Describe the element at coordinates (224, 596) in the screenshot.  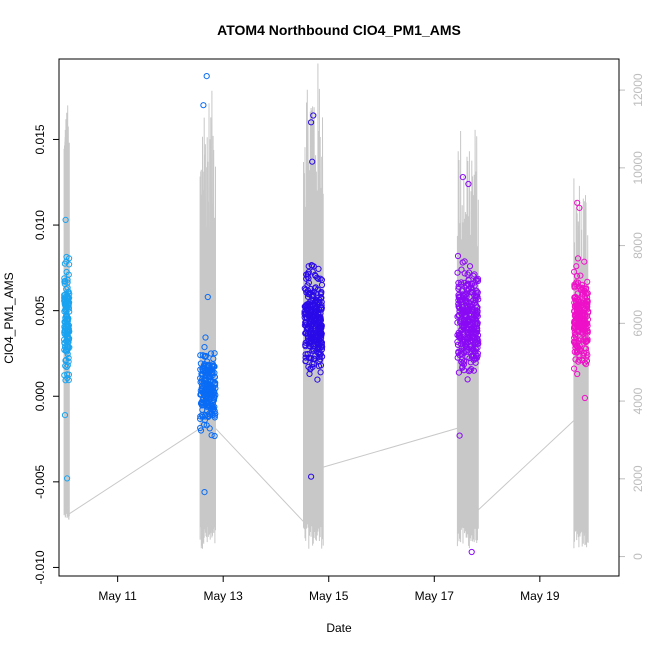
I see `x-tick-label: May 13` at that location.